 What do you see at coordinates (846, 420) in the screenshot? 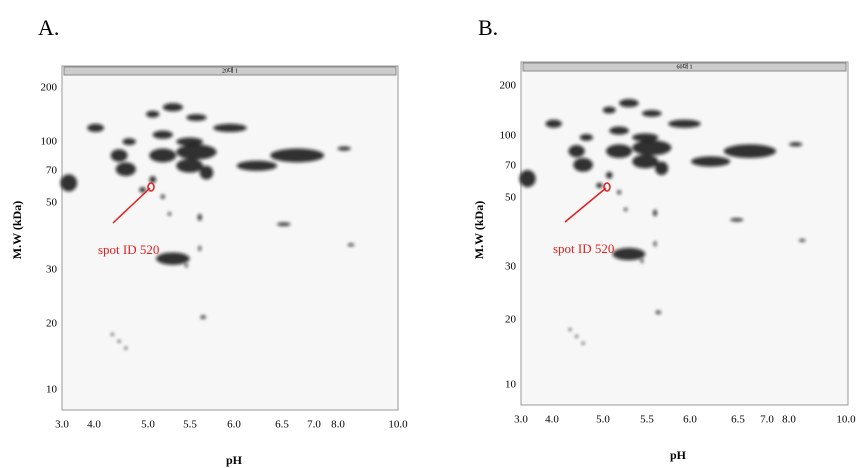
I see `x-tick-label: 10.0` at bounding box center [846, 420].